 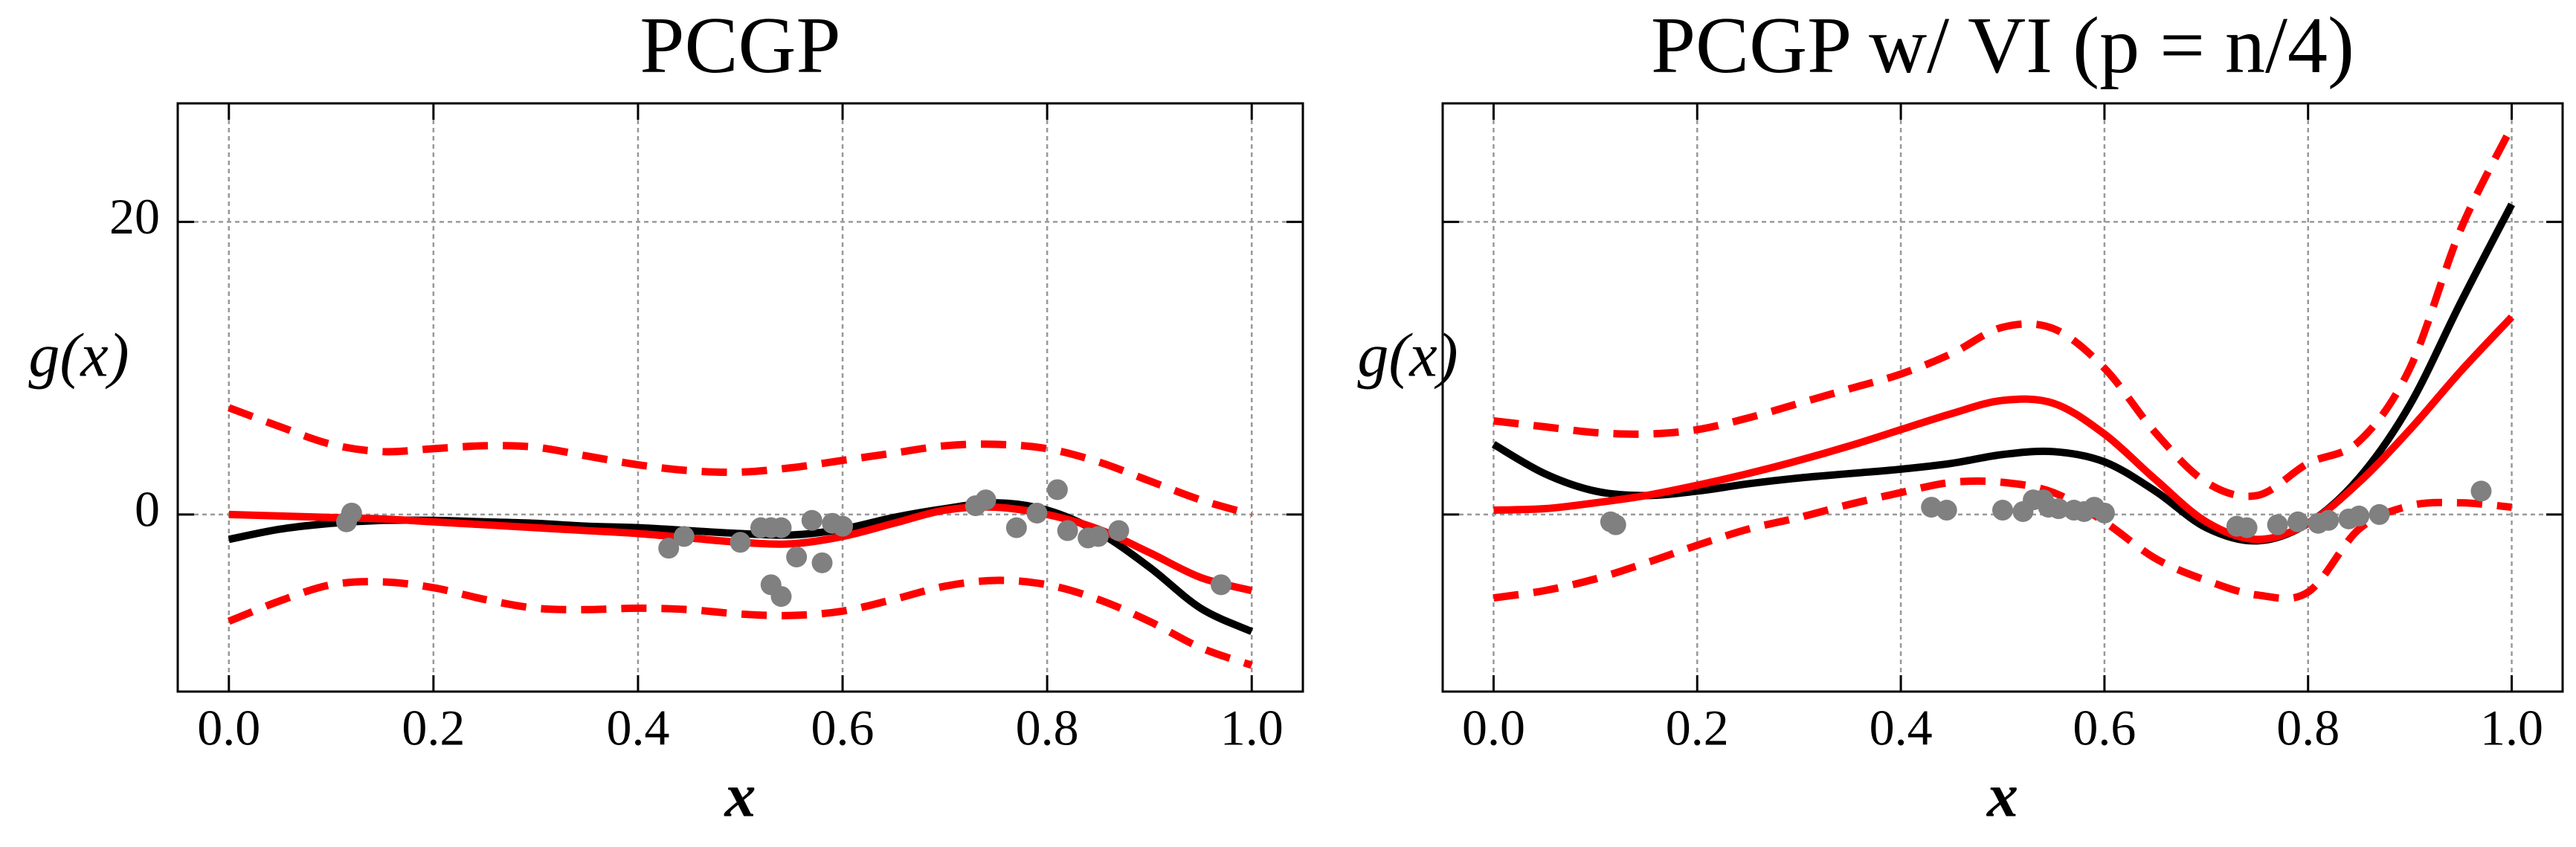 I want to click on plot-lines, so click(x=740, y=536).